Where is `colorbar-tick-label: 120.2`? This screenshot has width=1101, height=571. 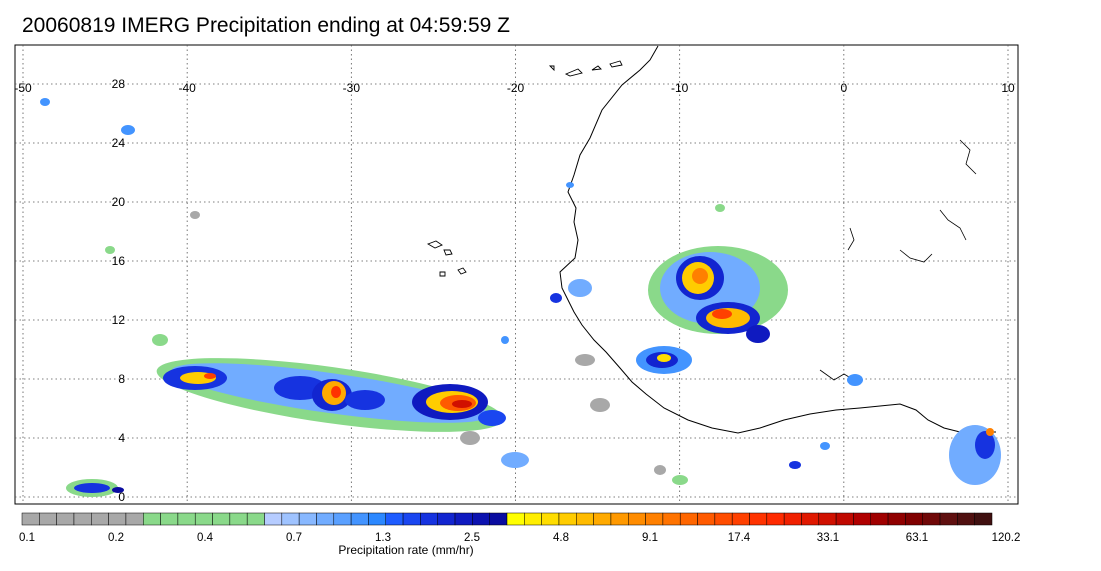 colorbar-tick-label: 120.2 is located at coordinates (1006, 538).